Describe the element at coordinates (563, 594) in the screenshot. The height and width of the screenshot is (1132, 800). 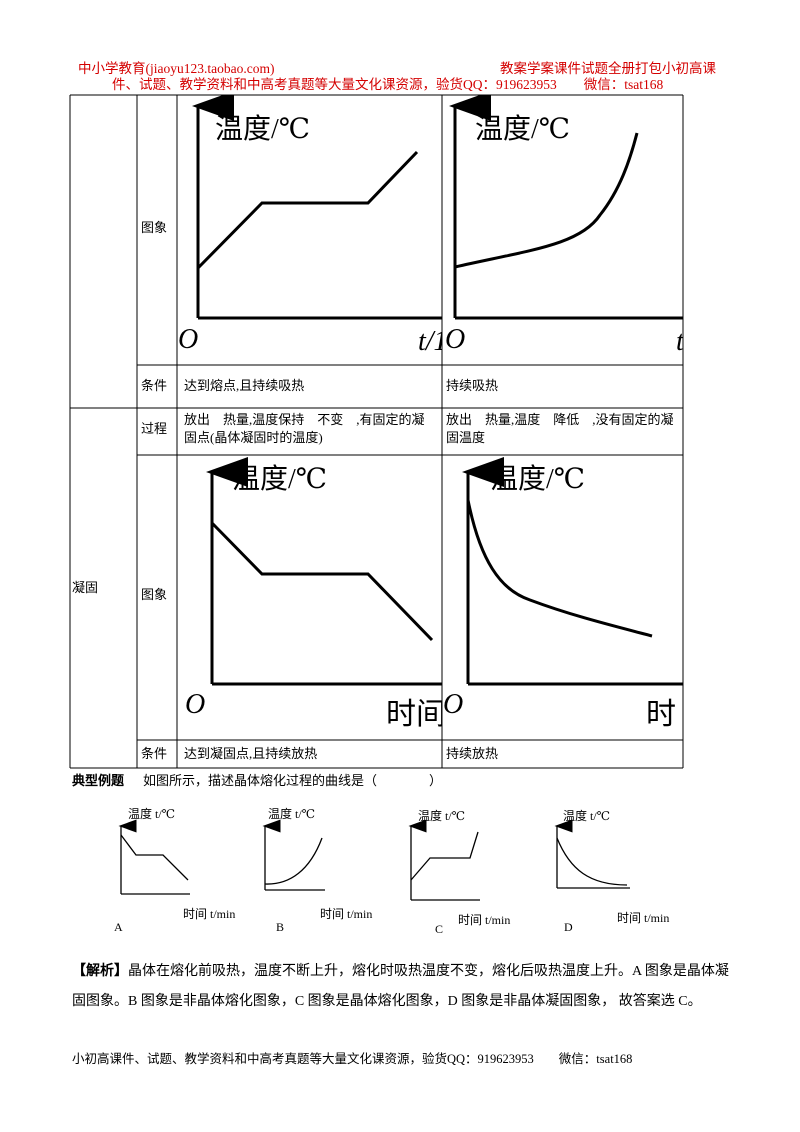
I see `graph-solid-amorphous: 温度/℃ O 时` at that location.